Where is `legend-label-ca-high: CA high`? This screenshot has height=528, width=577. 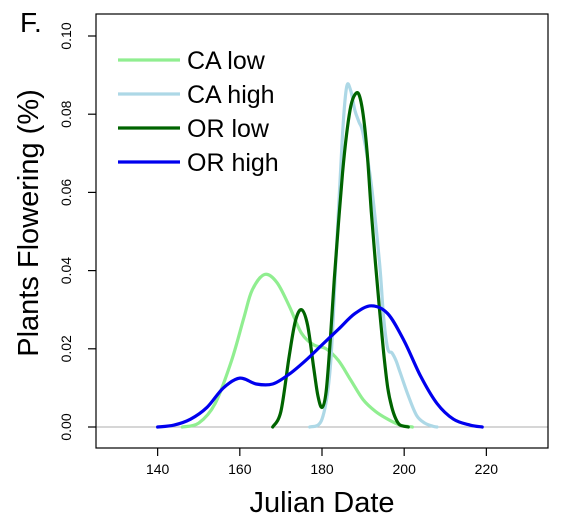 legend-label-ca-high: CA high is located at coordinates (231, 95).